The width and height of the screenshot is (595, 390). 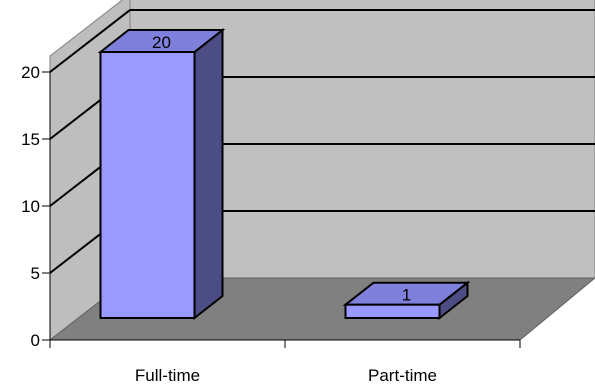 I want to click on x-tick-label: Part-time, so click(x=402, y=375).